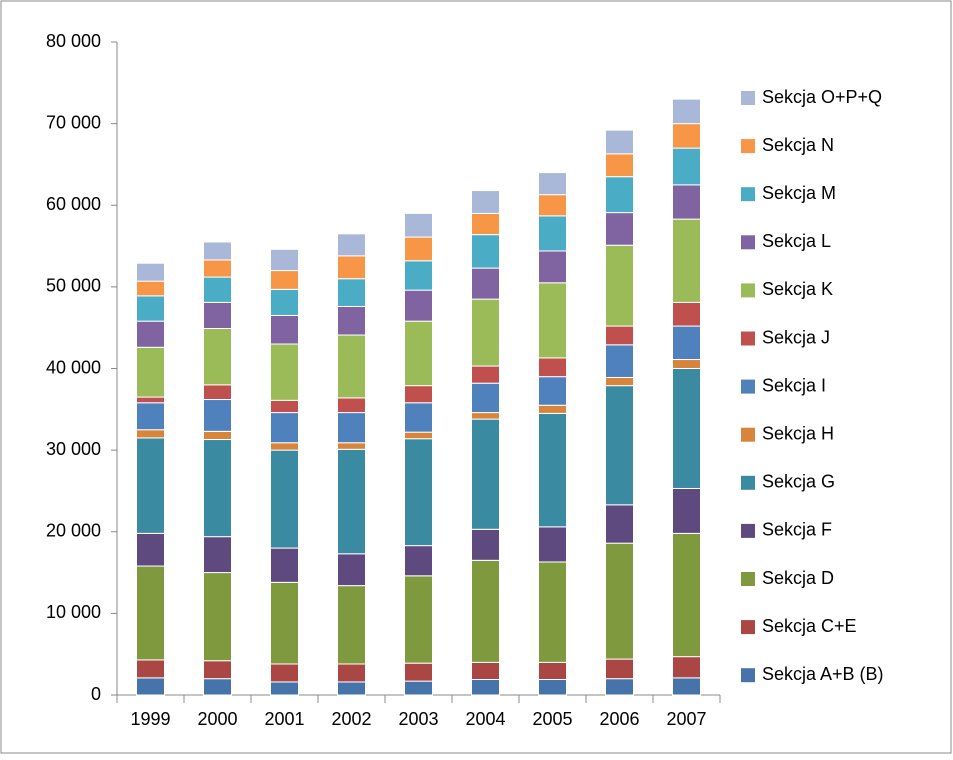 The width and height of the screenshot is (953, 760). What do you see at coordinates (73, 531) in the screenshot?
I see `y-tick-label: 20 000` at bounding box center [73, 531].